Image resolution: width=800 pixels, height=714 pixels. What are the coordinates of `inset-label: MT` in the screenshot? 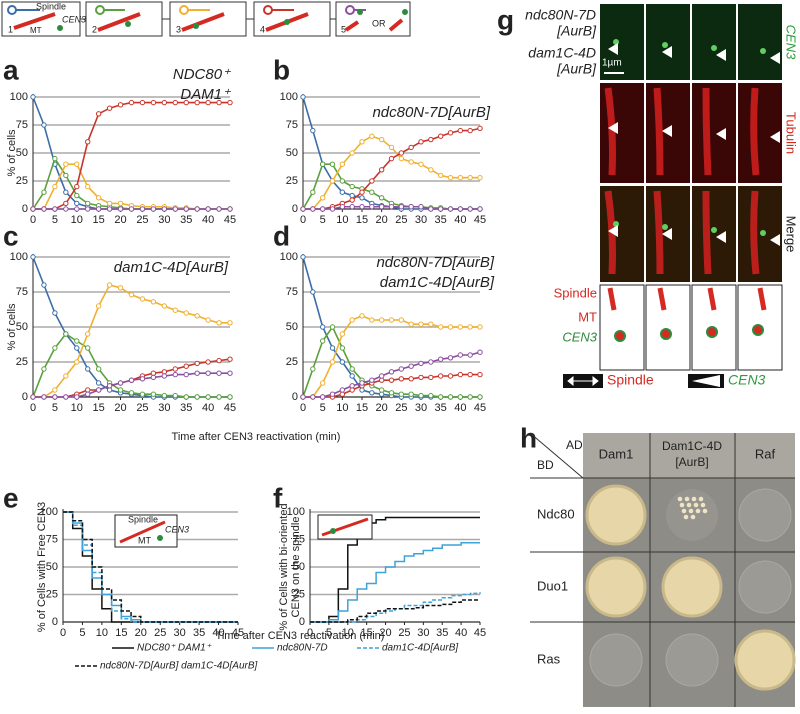 It's located at (144, 540).